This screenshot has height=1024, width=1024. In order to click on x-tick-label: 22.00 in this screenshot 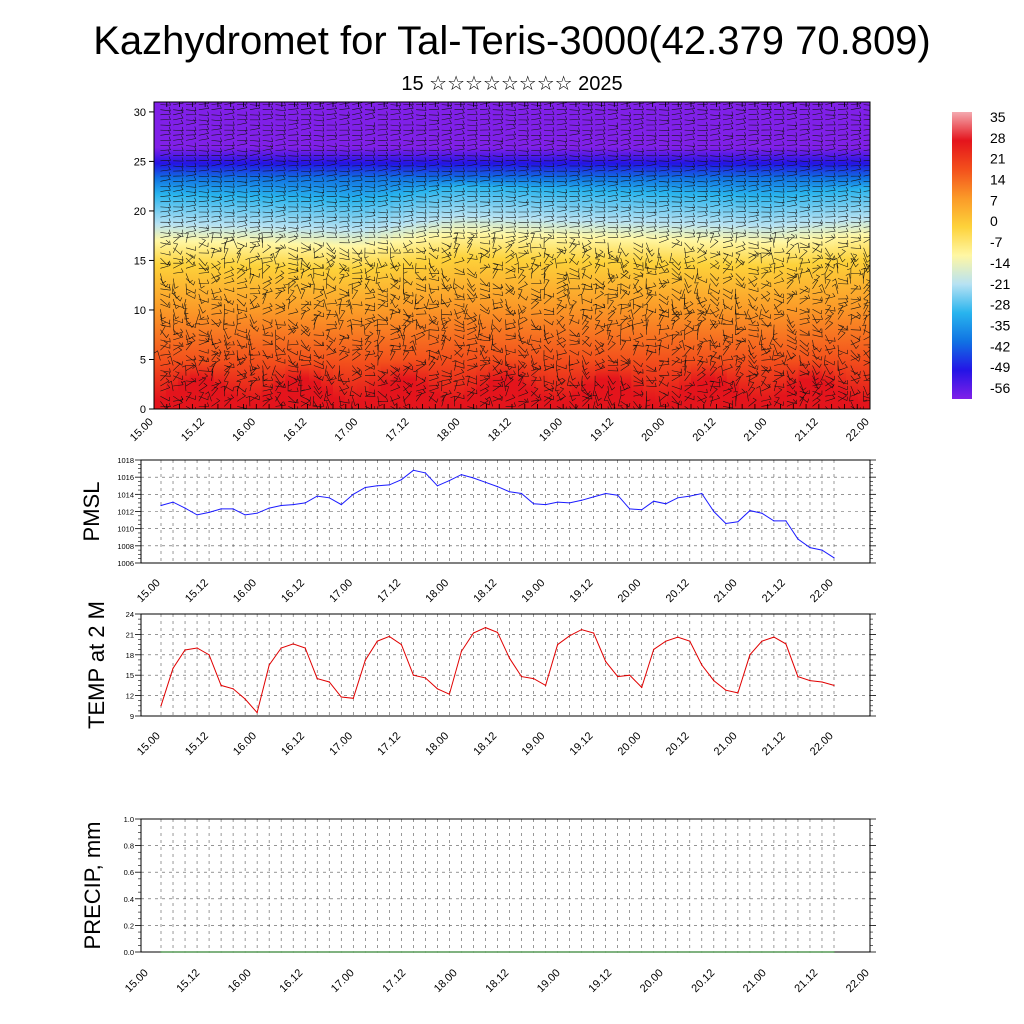, I will do `click(858, 430)`.